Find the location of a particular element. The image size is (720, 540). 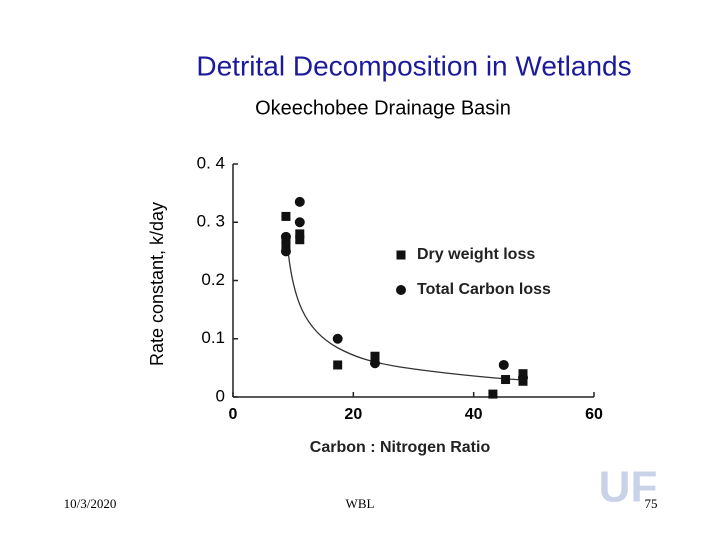

legend-label: Dry weight loss is located at coordinates (476, 254).